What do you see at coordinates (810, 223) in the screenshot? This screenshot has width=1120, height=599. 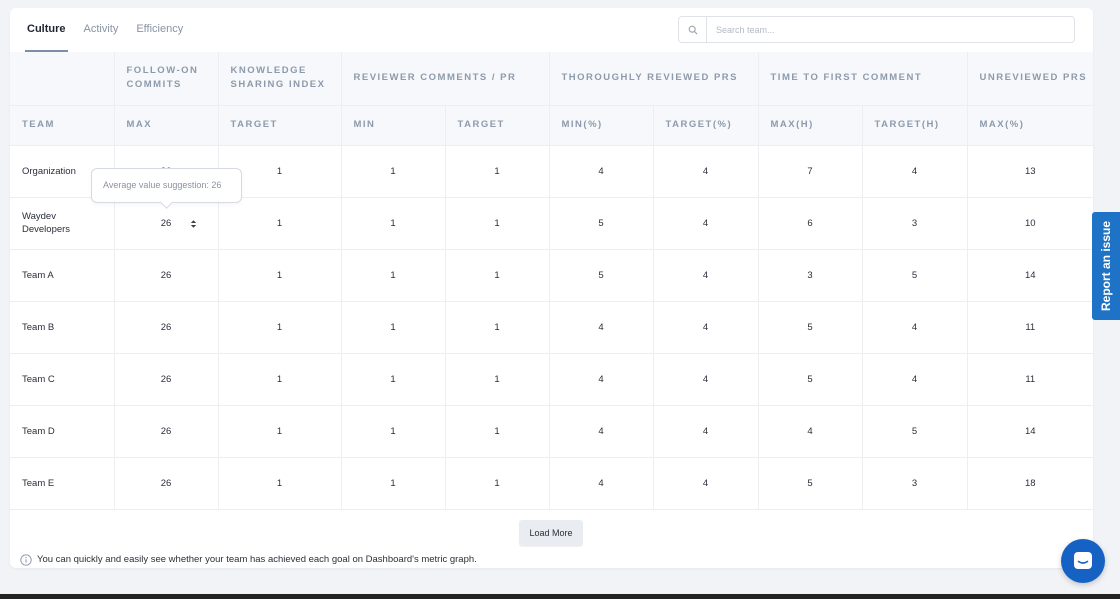 I see `goal-value-cell: 6` at bounding box center [810, 223].